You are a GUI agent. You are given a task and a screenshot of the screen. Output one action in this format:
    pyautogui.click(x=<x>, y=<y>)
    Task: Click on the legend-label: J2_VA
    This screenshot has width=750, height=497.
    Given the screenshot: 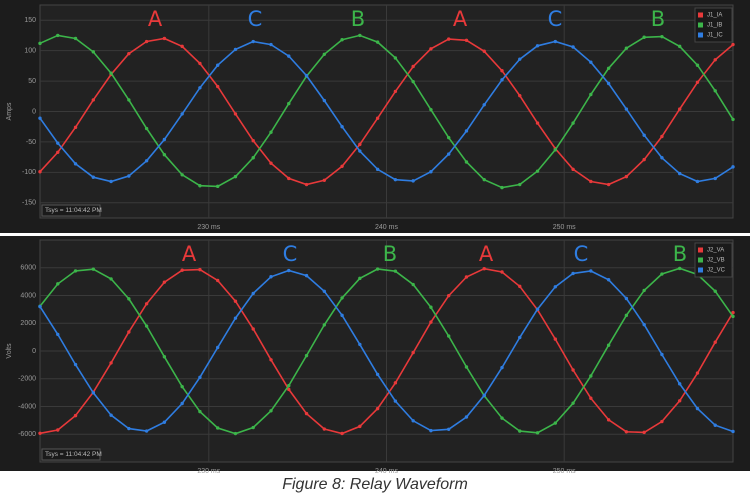 What is the action you would take?
    pyautogui.click(x=715, y=251)
    